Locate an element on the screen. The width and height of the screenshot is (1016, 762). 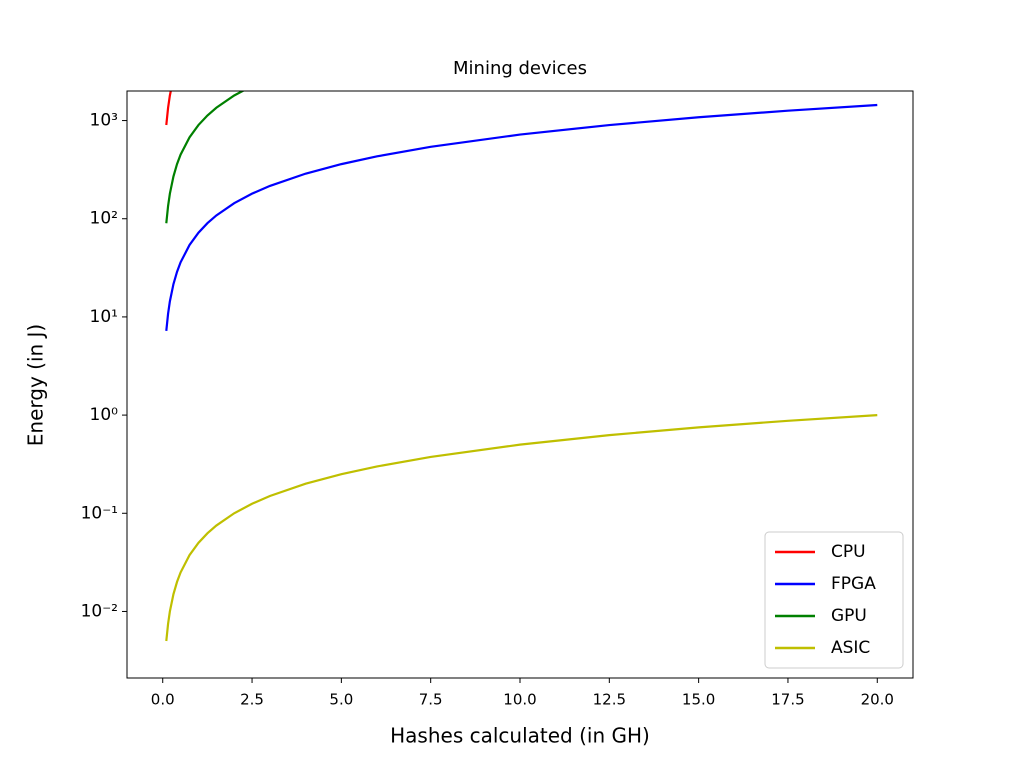
y-tick-label: 10⁻² is located at coordinates (99, 611).